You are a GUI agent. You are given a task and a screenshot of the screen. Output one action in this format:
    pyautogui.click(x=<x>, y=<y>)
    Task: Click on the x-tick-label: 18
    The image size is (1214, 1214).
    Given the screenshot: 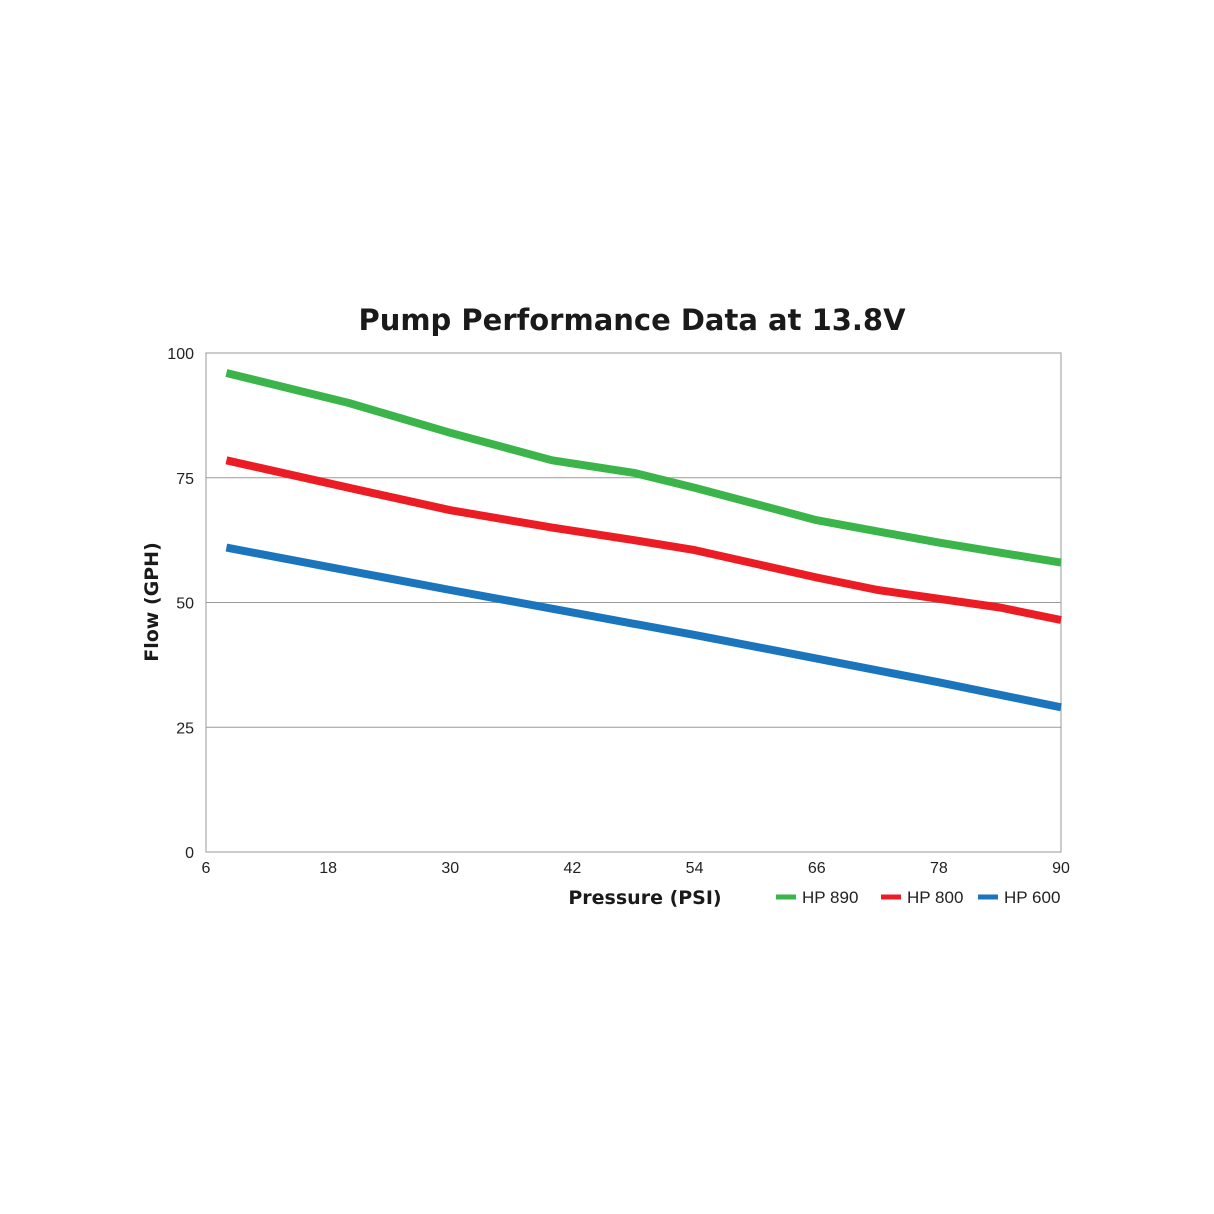 What is the action you would take?
    pyautogui.click(x=328, y=868)
    